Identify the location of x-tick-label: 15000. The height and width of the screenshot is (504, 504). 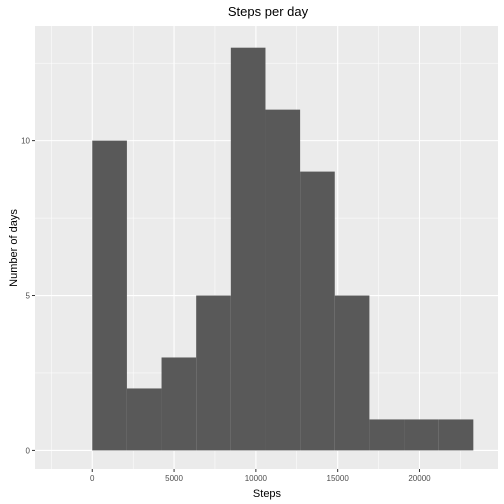
(338, 478).